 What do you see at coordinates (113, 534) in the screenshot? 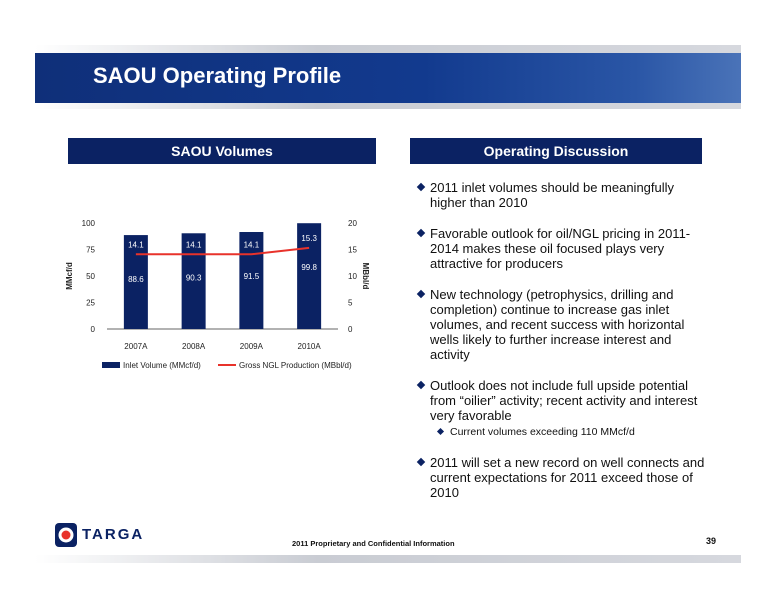
I see `logo-text: TARGA` at bounding box center [113, 534].